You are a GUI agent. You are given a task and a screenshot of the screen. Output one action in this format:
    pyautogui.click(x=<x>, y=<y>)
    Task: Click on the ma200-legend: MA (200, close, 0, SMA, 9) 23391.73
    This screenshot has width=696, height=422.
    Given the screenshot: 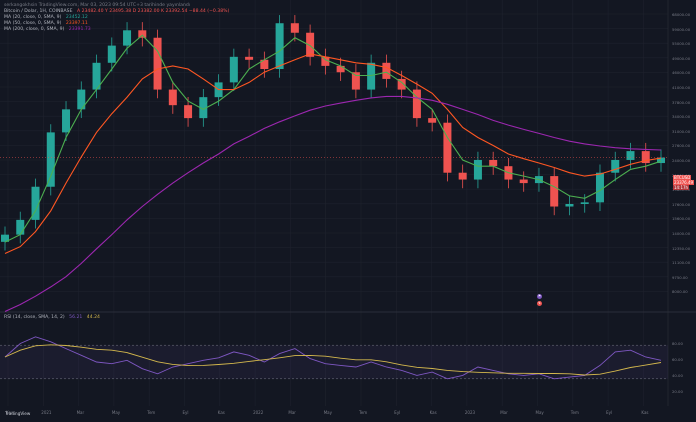 What is the action you would take?
    pyautogui.click(x=49, y=30)
    